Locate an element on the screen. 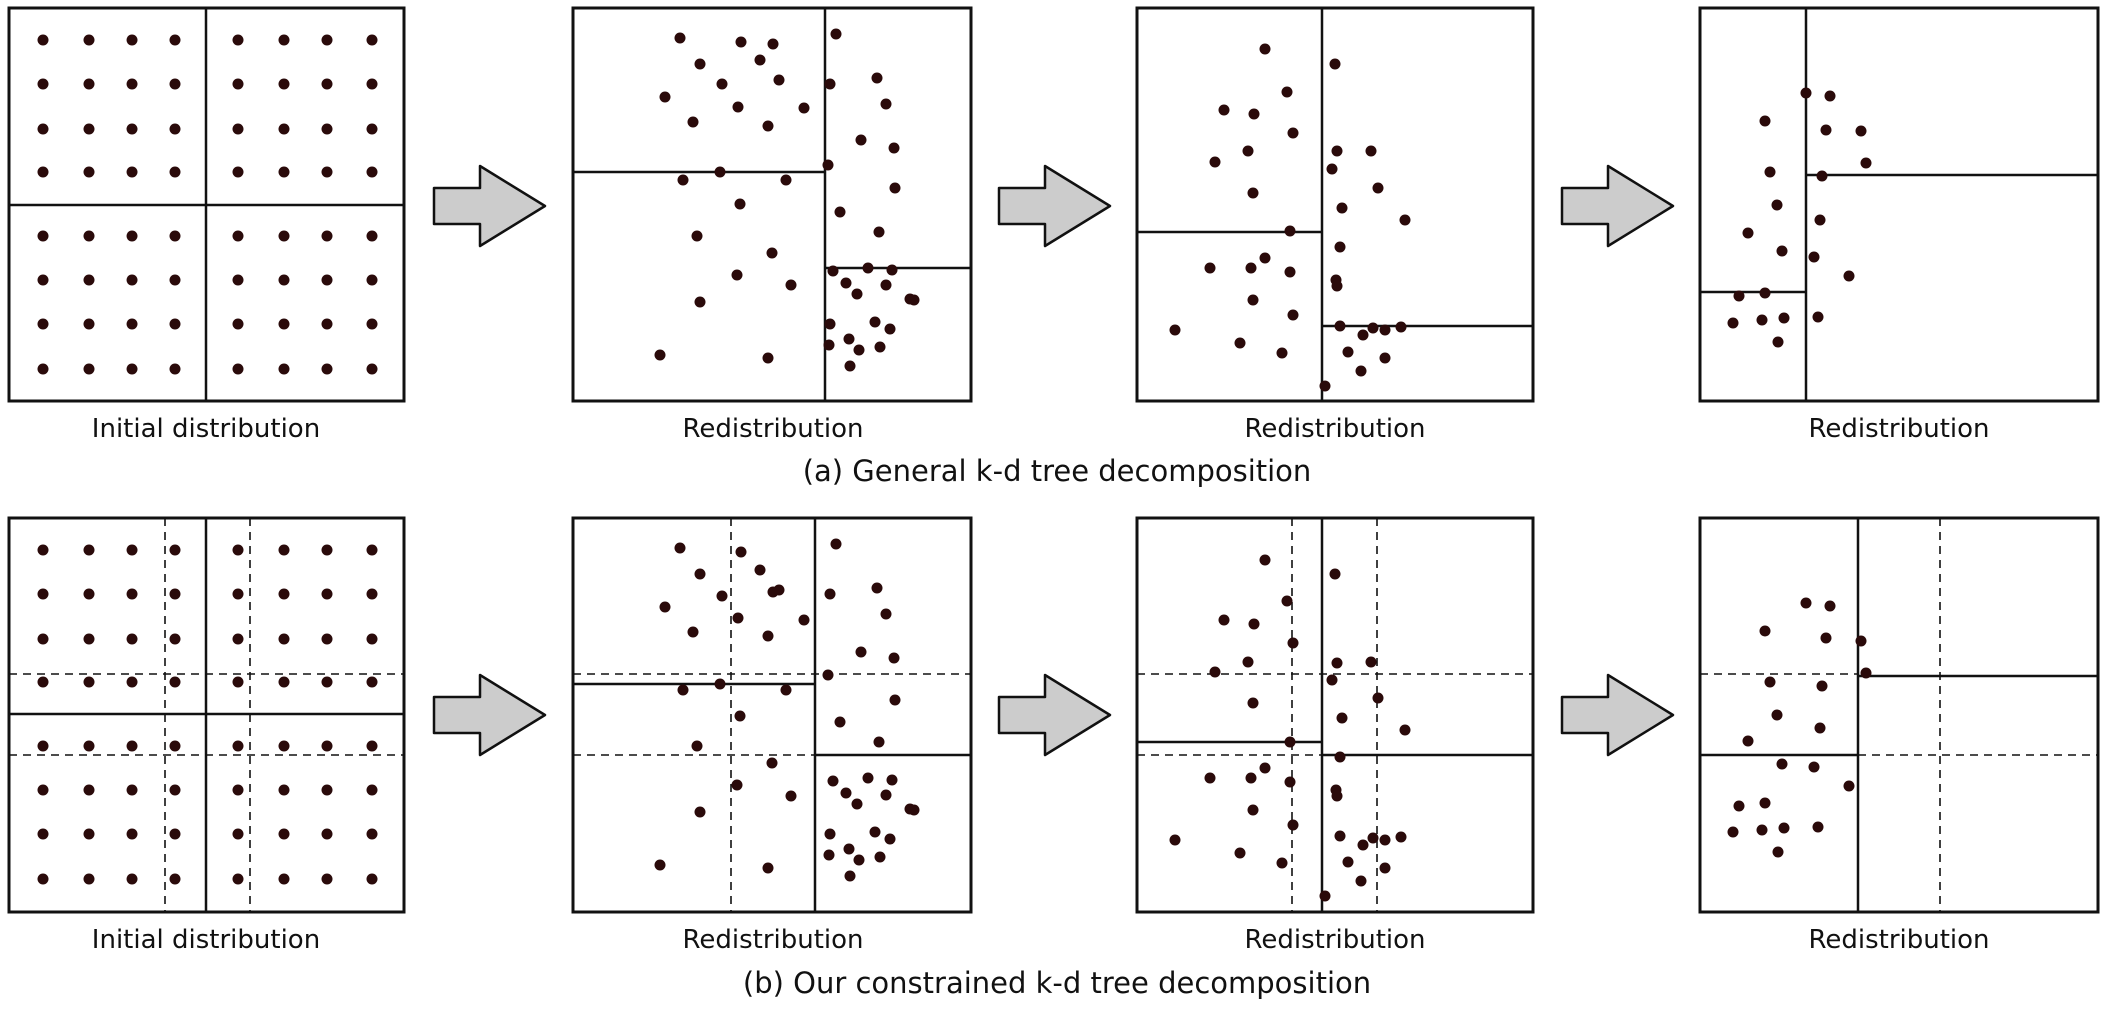  arrow-a3 is located at coordinates (1617, 206).